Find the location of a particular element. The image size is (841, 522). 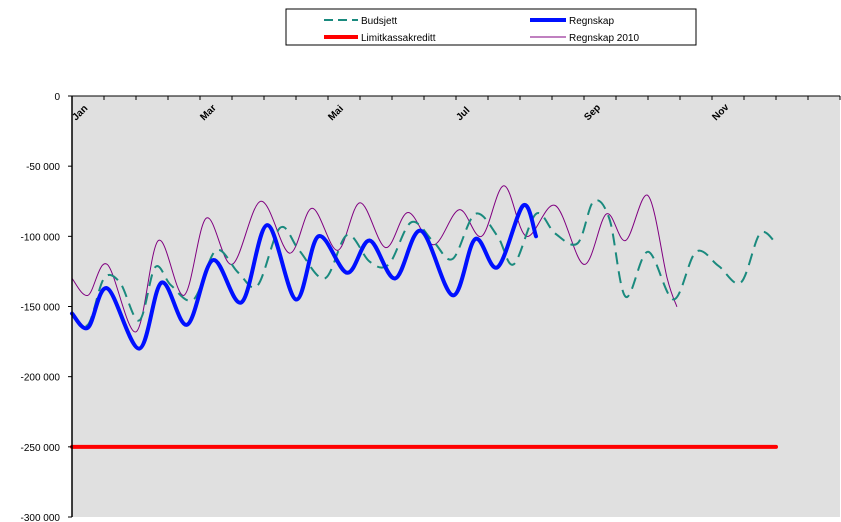

legend-label-regnskap: Regnskap is located at coordinates (591, 21).